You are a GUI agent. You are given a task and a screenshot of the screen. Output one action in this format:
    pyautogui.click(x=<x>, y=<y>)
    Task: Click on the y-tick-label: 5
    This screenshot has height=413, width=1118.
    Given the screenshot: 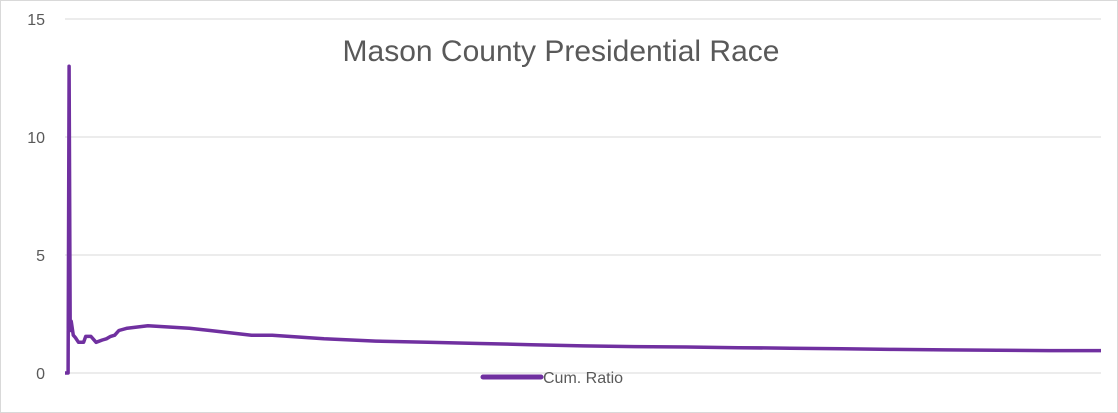 What is the action you would take?
    pyautogui.click(x=40, y=256)
    